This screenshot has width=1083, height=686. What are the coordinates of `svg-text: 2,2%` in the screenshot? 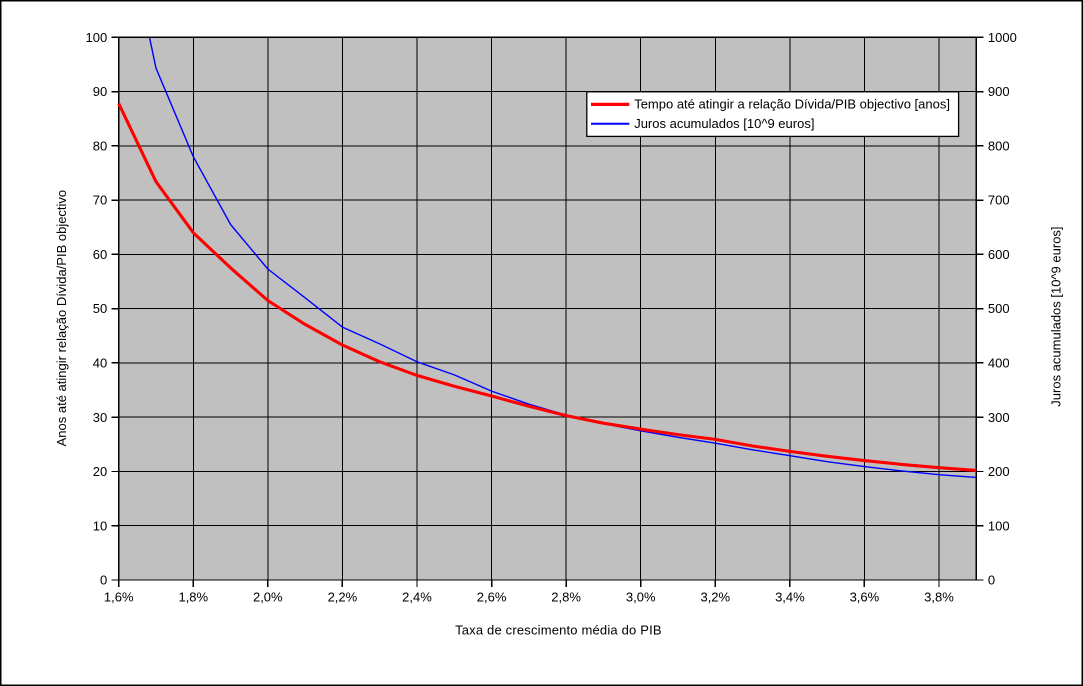 It's located at (343, 597).